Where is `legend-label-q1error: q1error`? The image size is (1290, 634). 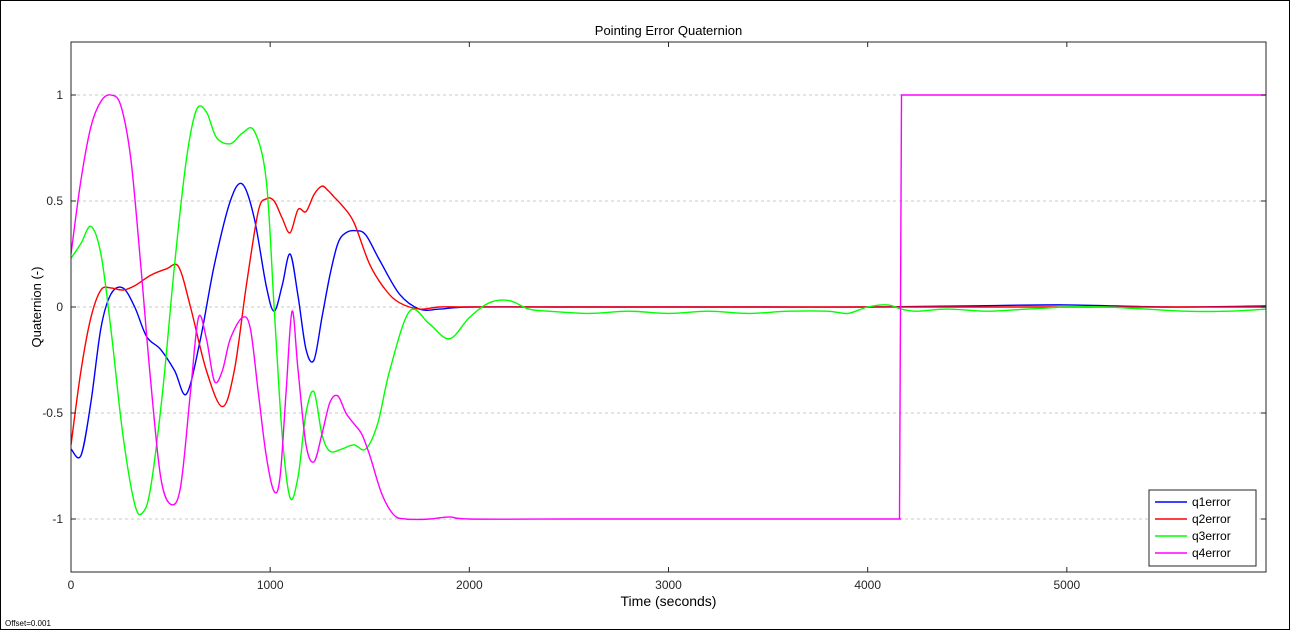
legend-label-q1error: q1error is located at coordinates (1211, 502).